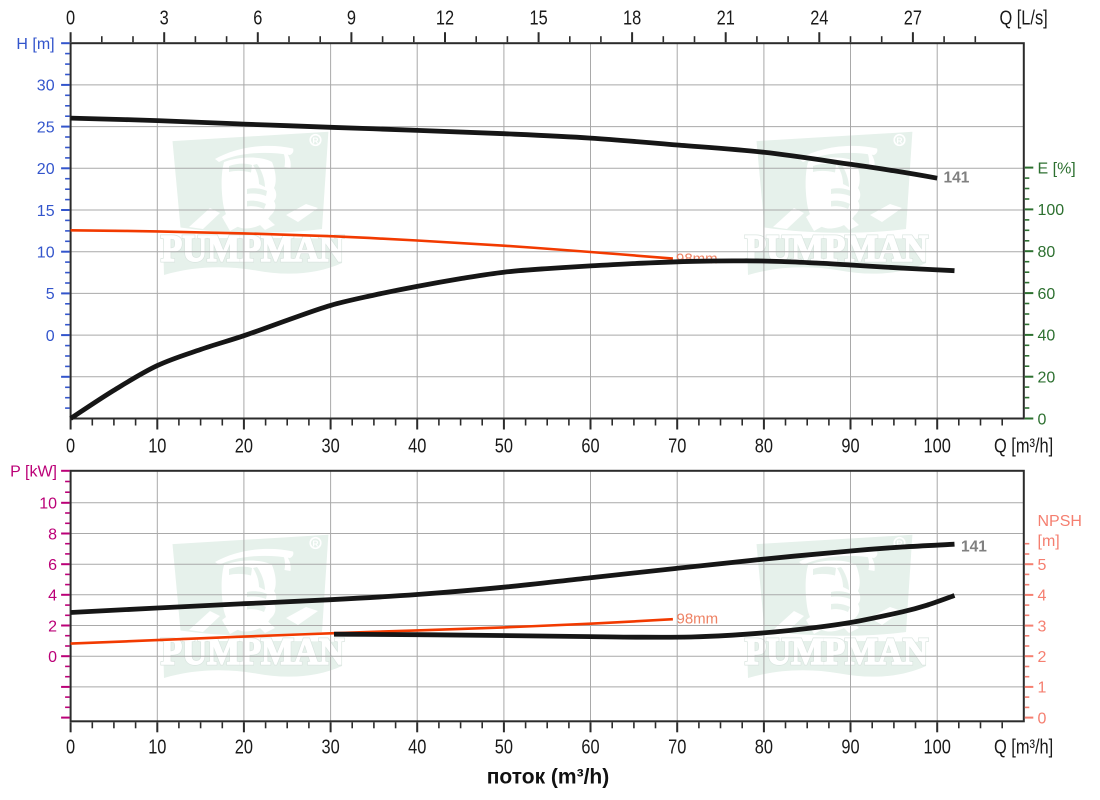  Describe the element at coordinates (52, 534) in the screenshot. I see `svg-text: 8` at that location.